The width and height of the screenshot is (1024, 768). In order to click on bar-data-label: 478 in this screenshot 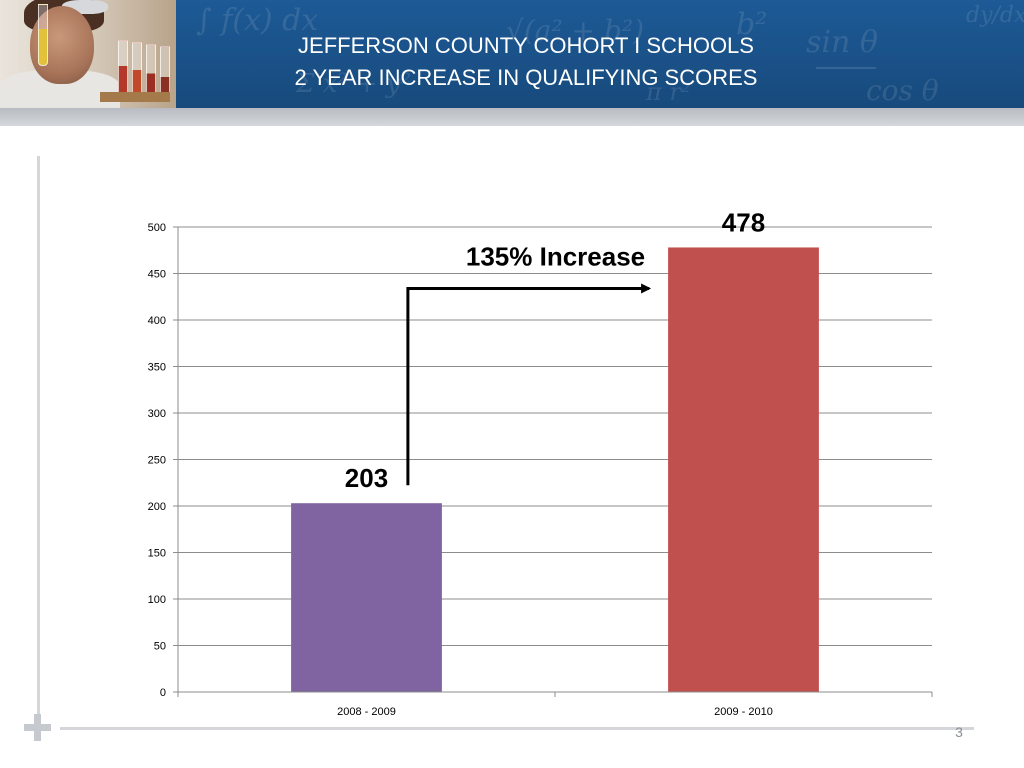, I will do `click(743, 222)`.